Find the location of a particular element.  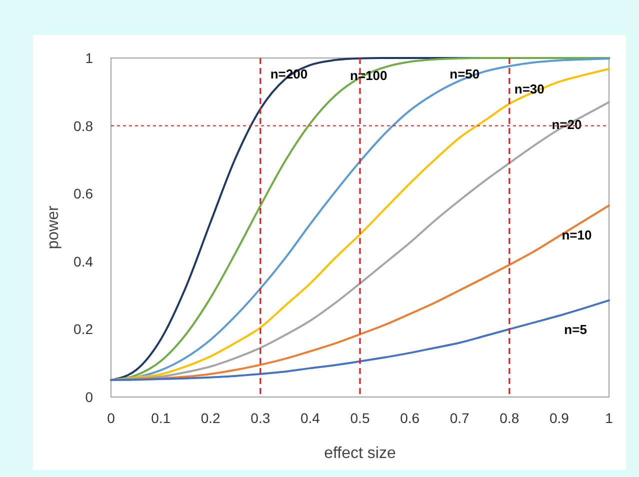

y-tick-label: 1 is located at coordinates (89, 58).